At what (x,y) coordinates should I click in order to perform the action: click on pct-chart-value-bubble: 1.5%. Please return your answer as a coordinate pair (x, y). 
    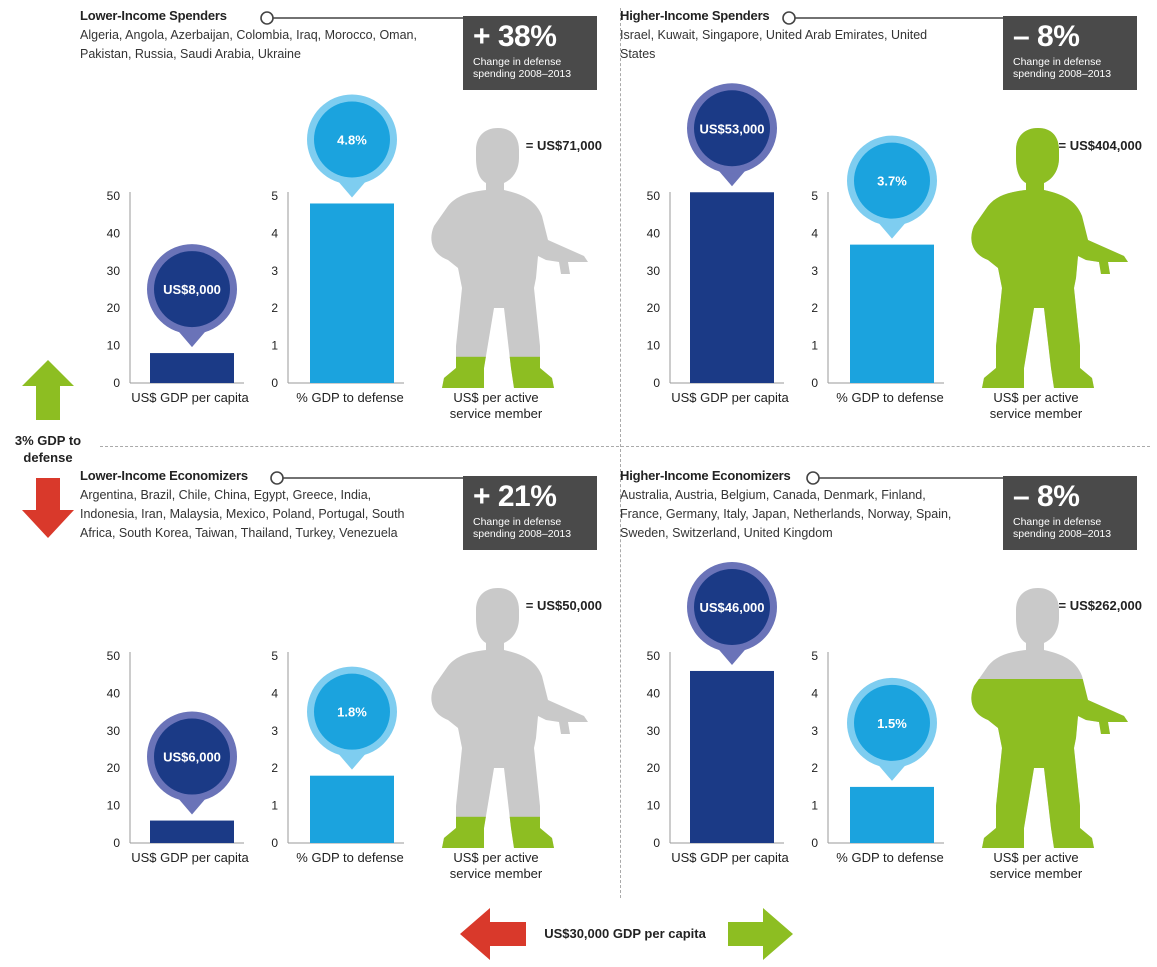
    Looking at the image, I should click on (892, 729).